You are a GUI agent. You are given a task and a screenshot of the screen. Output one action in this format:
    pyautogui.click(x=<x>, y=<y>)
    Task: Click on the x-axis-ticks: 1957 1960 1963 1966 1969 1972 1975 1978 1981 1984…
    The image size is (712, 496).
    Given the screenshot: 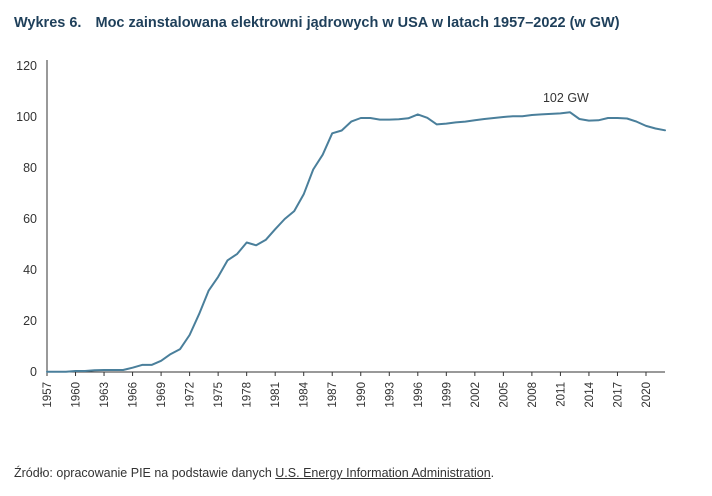 What is the action you would take?
    pyautogui.click(x=347, y=390)
    